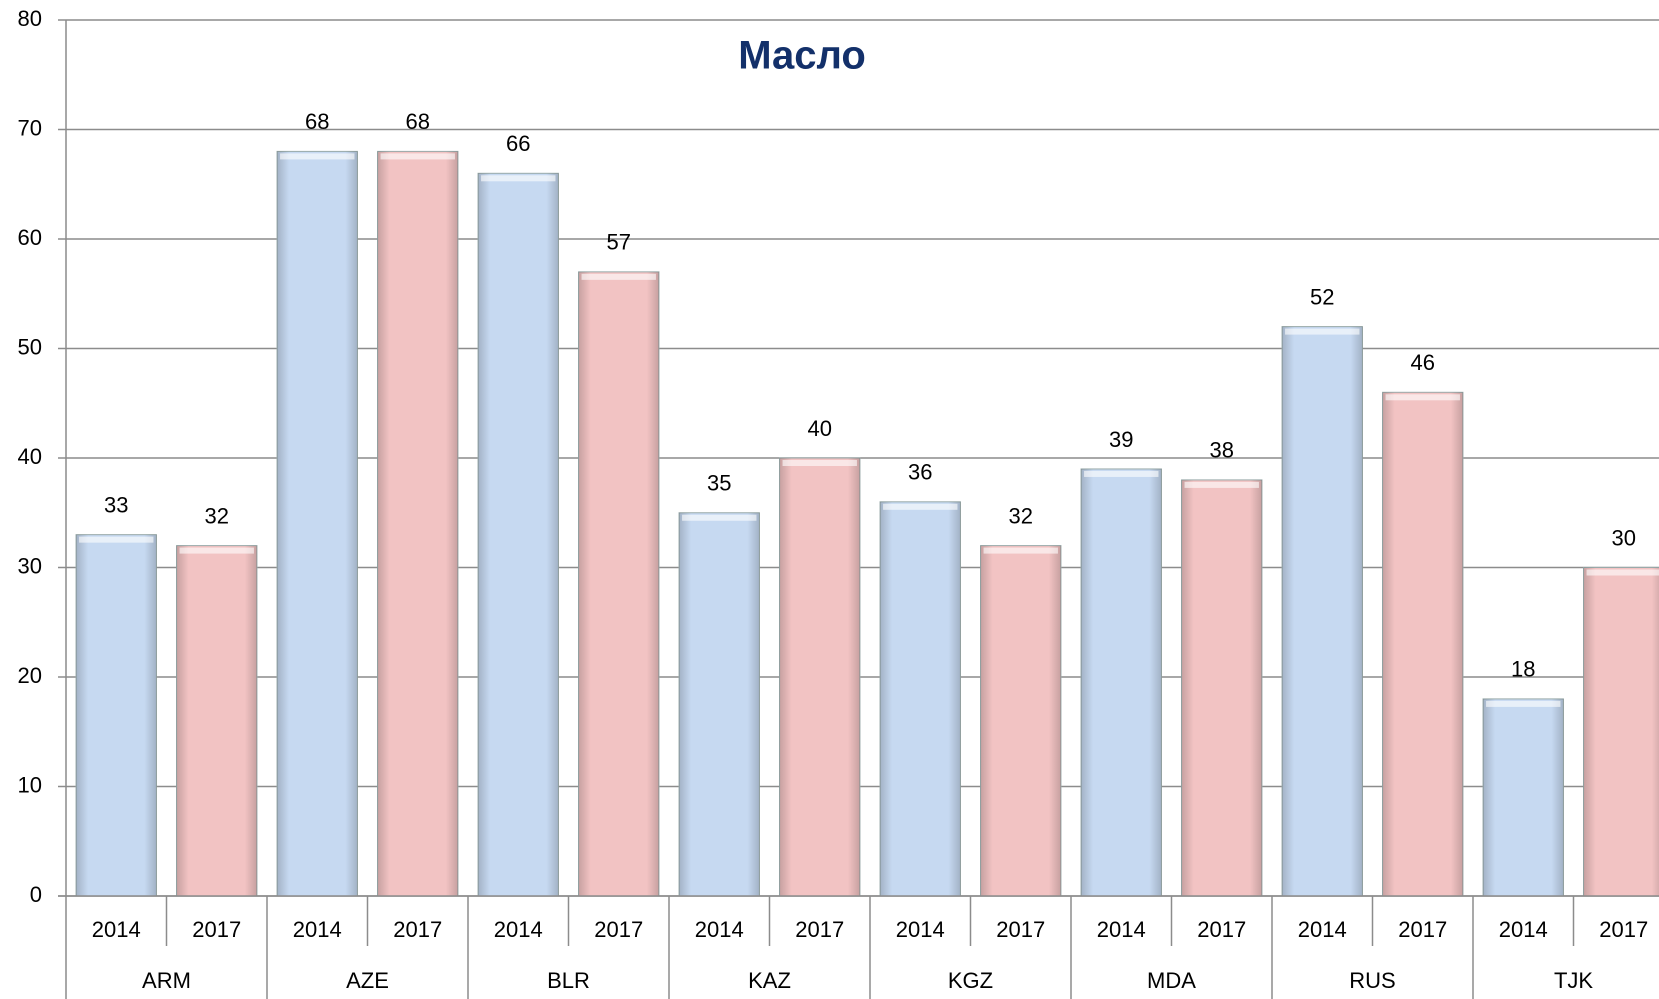 The height and width of the screenshot is (999, 1659). I want to click on x-group-label: RUS, so click(1372, 980).